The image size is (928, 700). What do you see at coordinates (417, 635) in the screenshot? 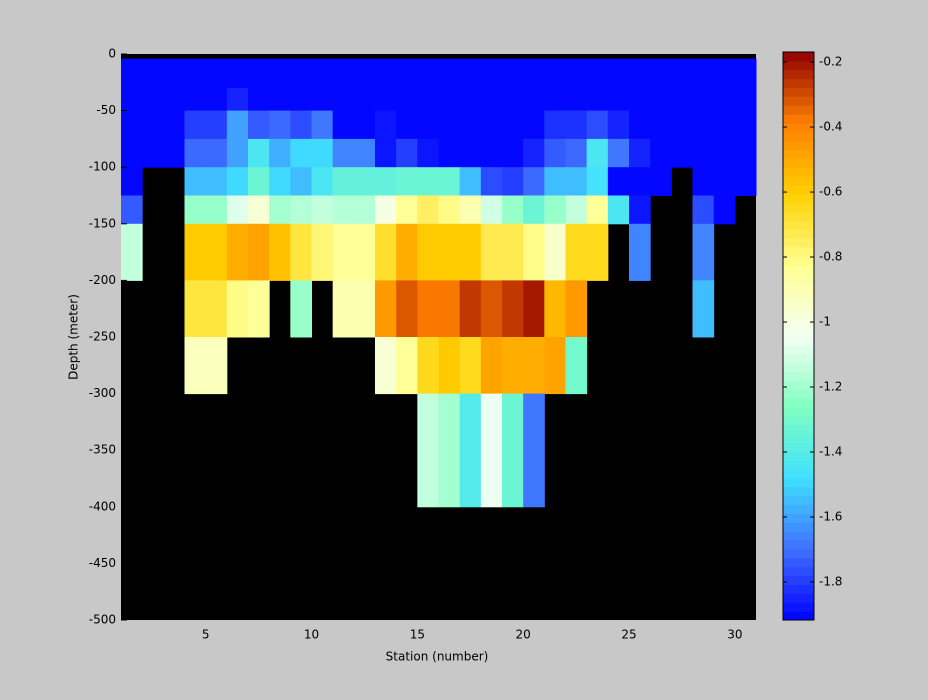
I see `x-tick-label: 15` at bounding box center [417, 635].